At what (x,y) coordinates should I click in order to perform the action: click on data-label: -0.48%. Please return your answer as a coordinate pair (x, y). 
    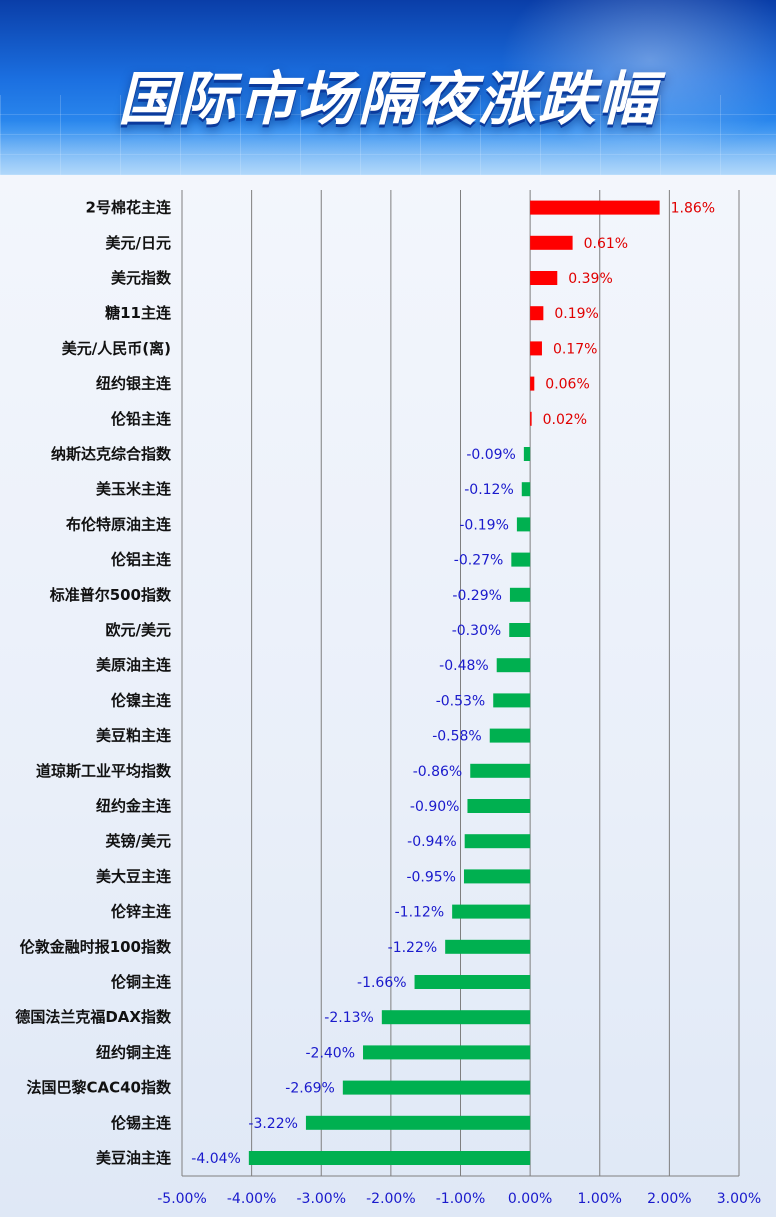
    Looking at the image, I should click on (464, 666).